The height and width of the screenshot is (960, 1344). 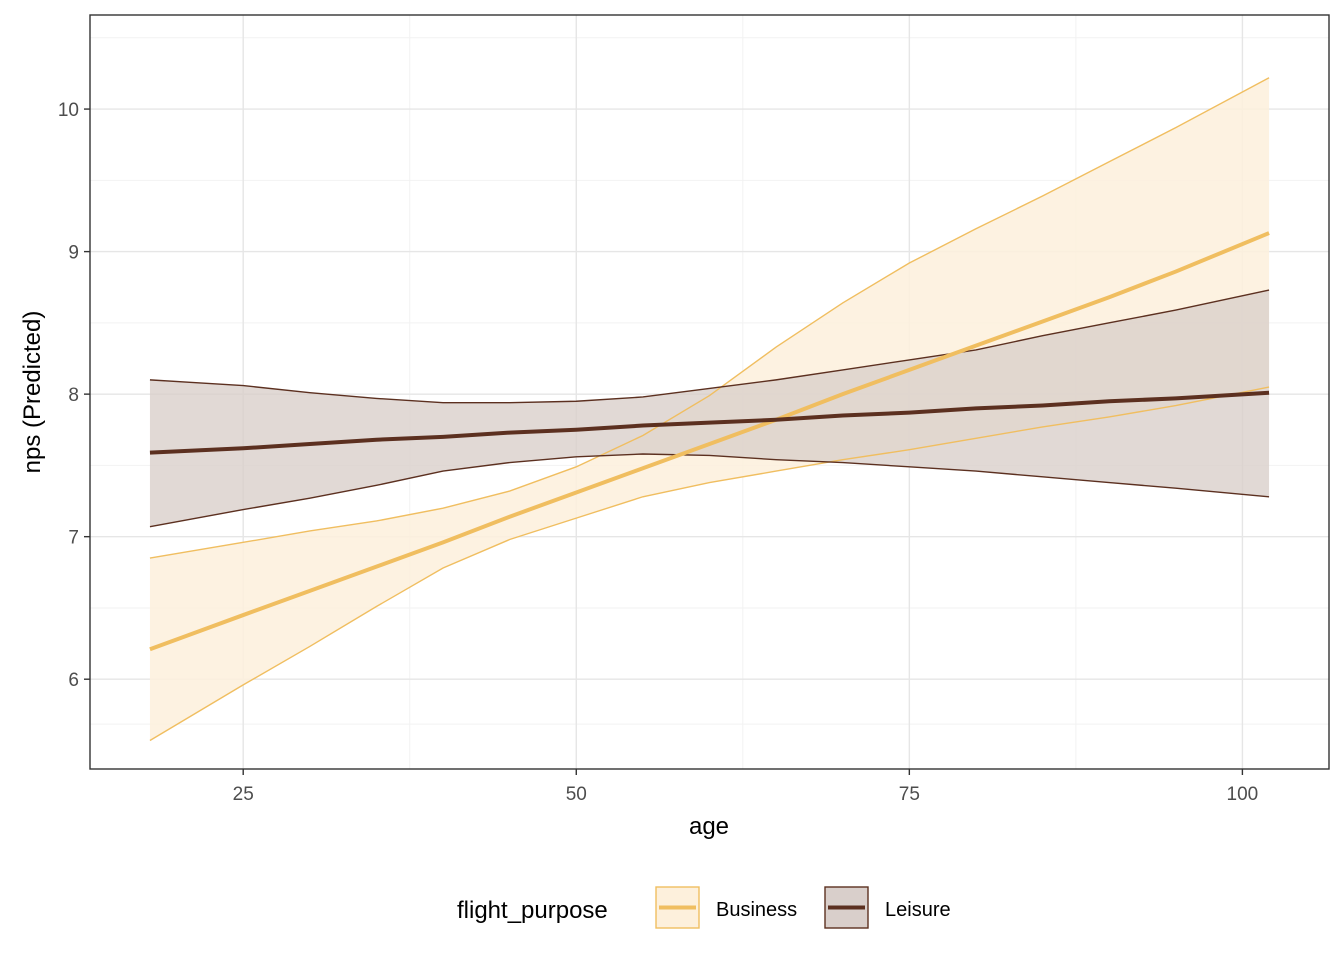 I want to click on x-tick-label: 25, so click(x=243, y=794).